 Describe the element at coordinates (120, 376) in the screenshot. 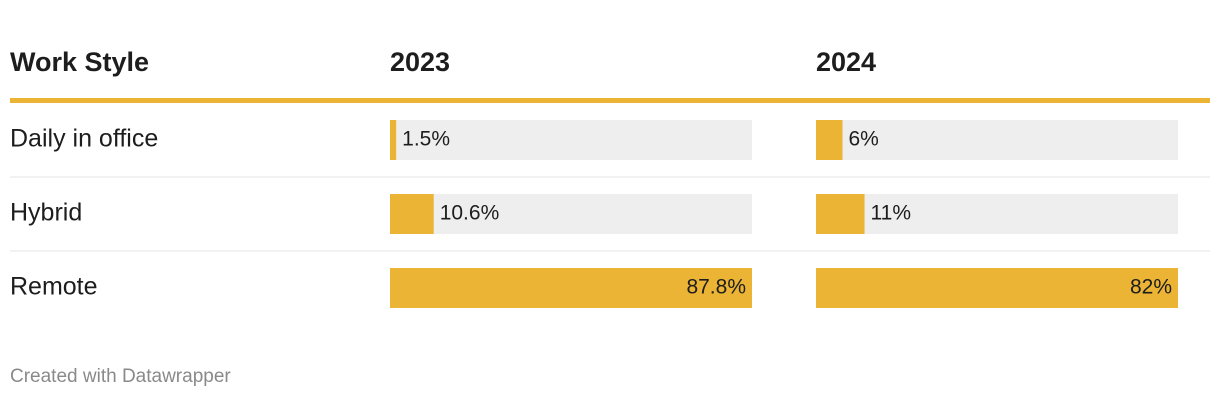

I see `footer: Created with Datawrapper` at that location.